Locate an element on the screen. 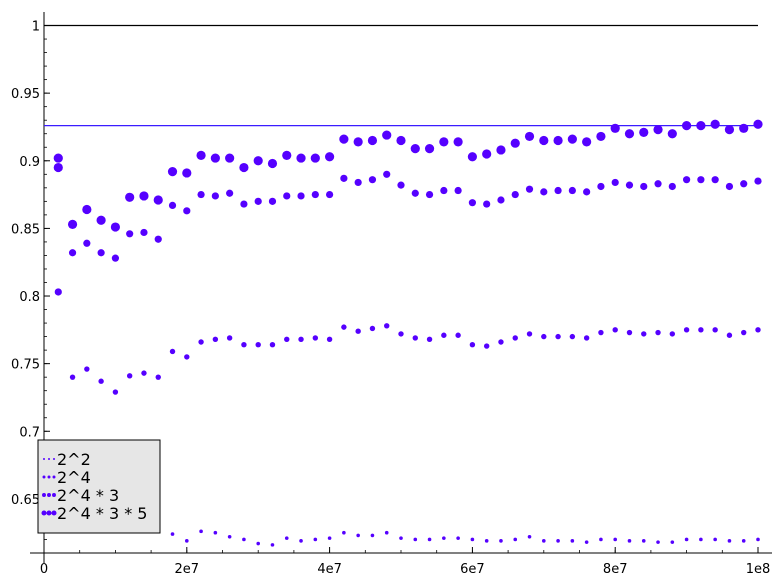  legend-box is located at coordinates (99, 486).